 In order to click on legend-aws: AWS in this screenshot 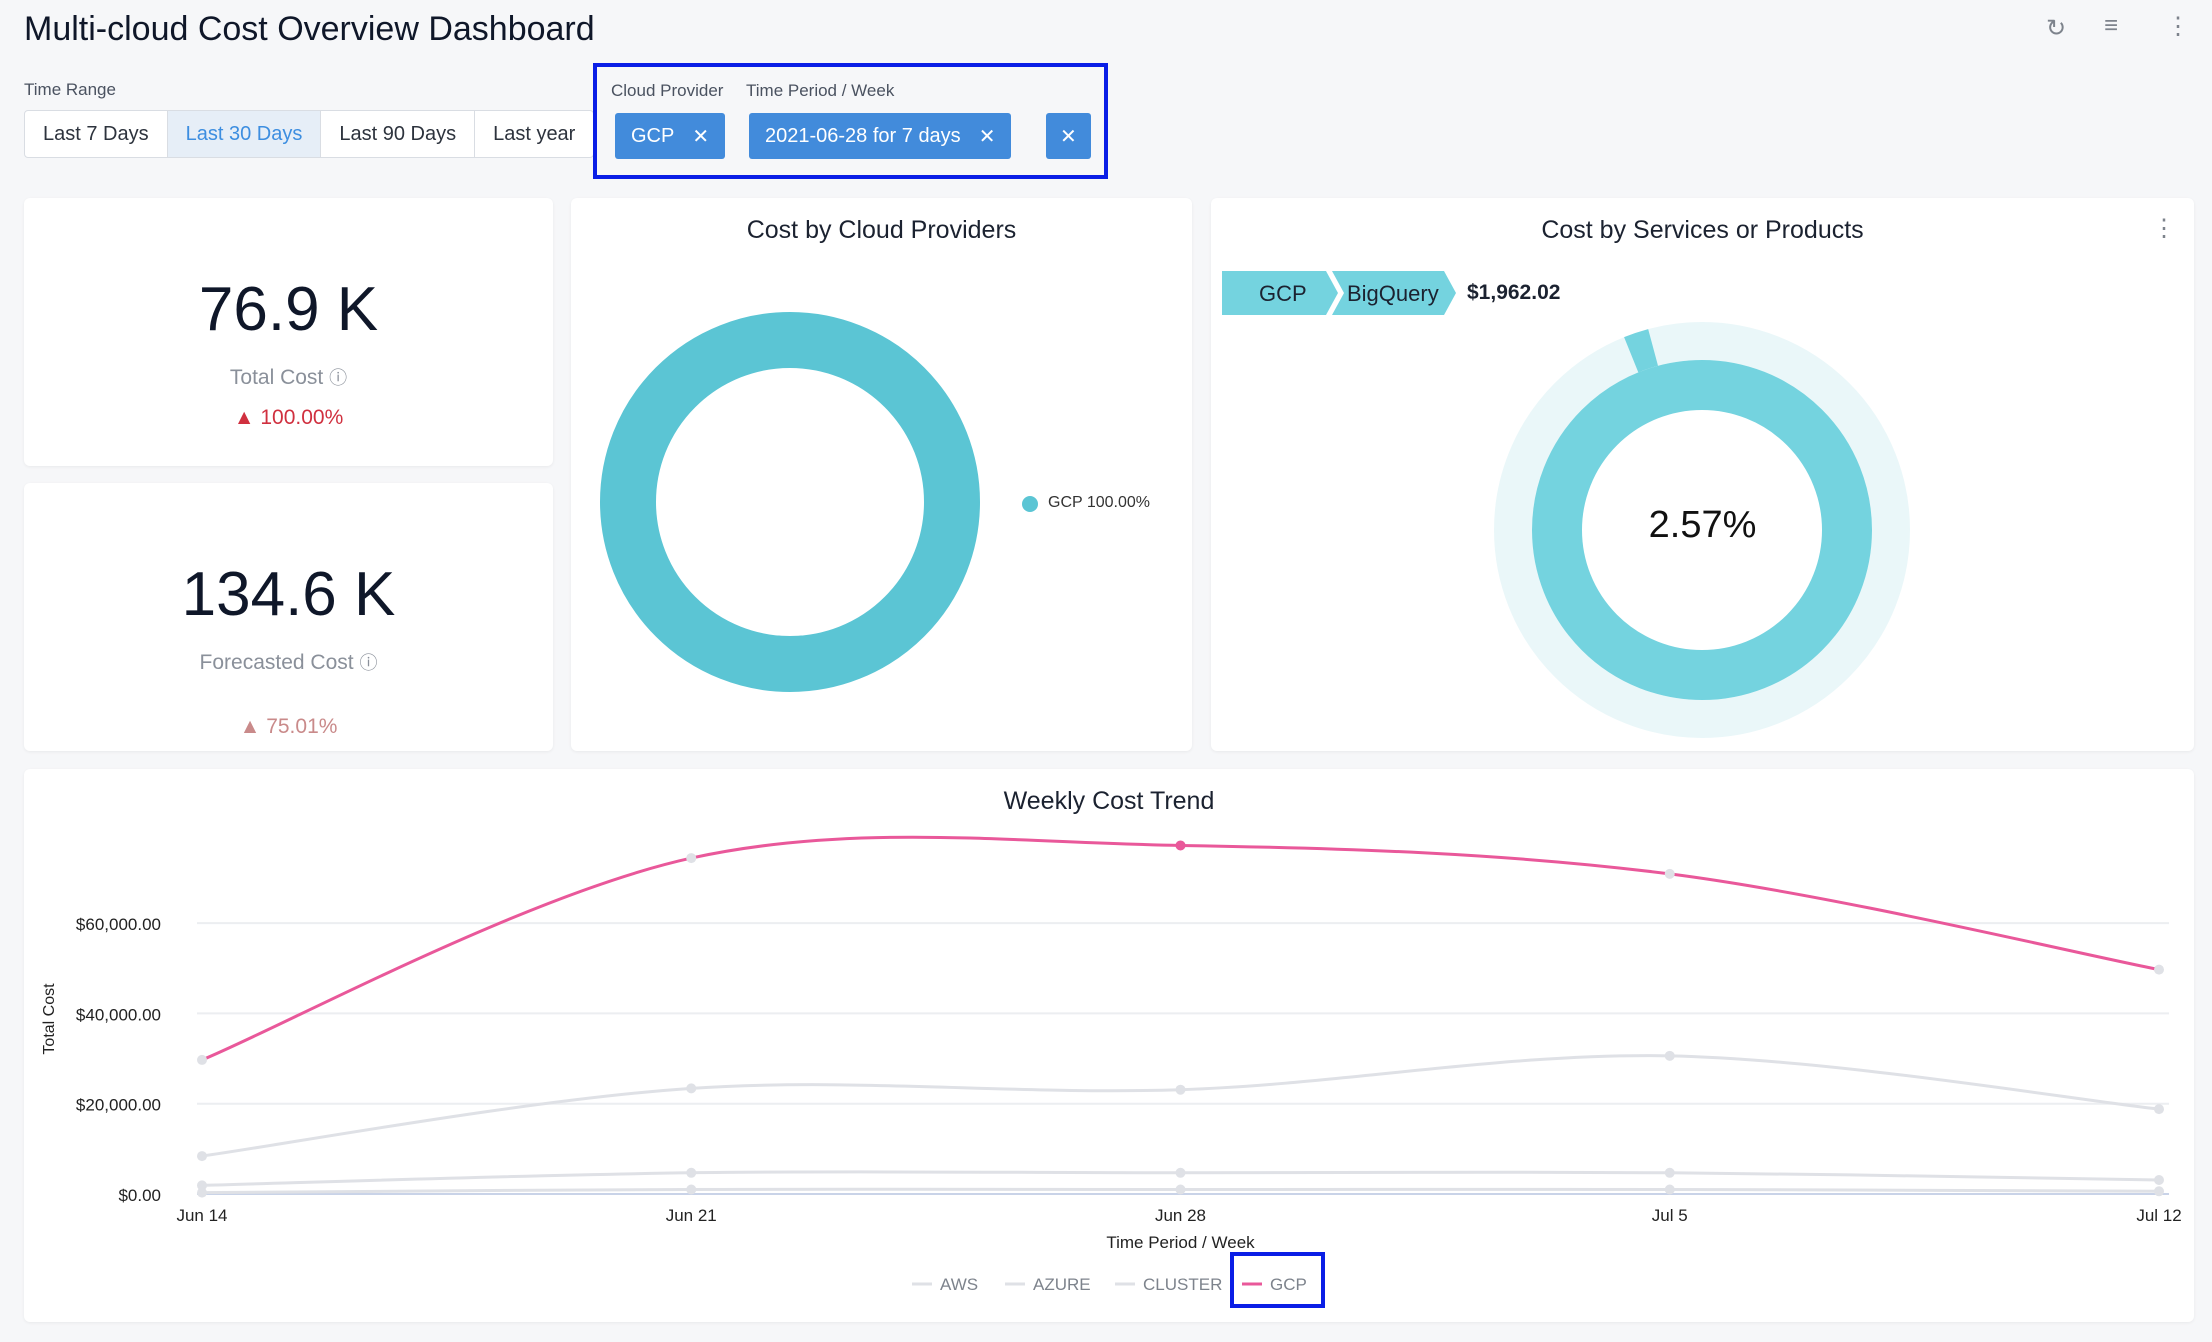, I will do `click(959, 1284)`.